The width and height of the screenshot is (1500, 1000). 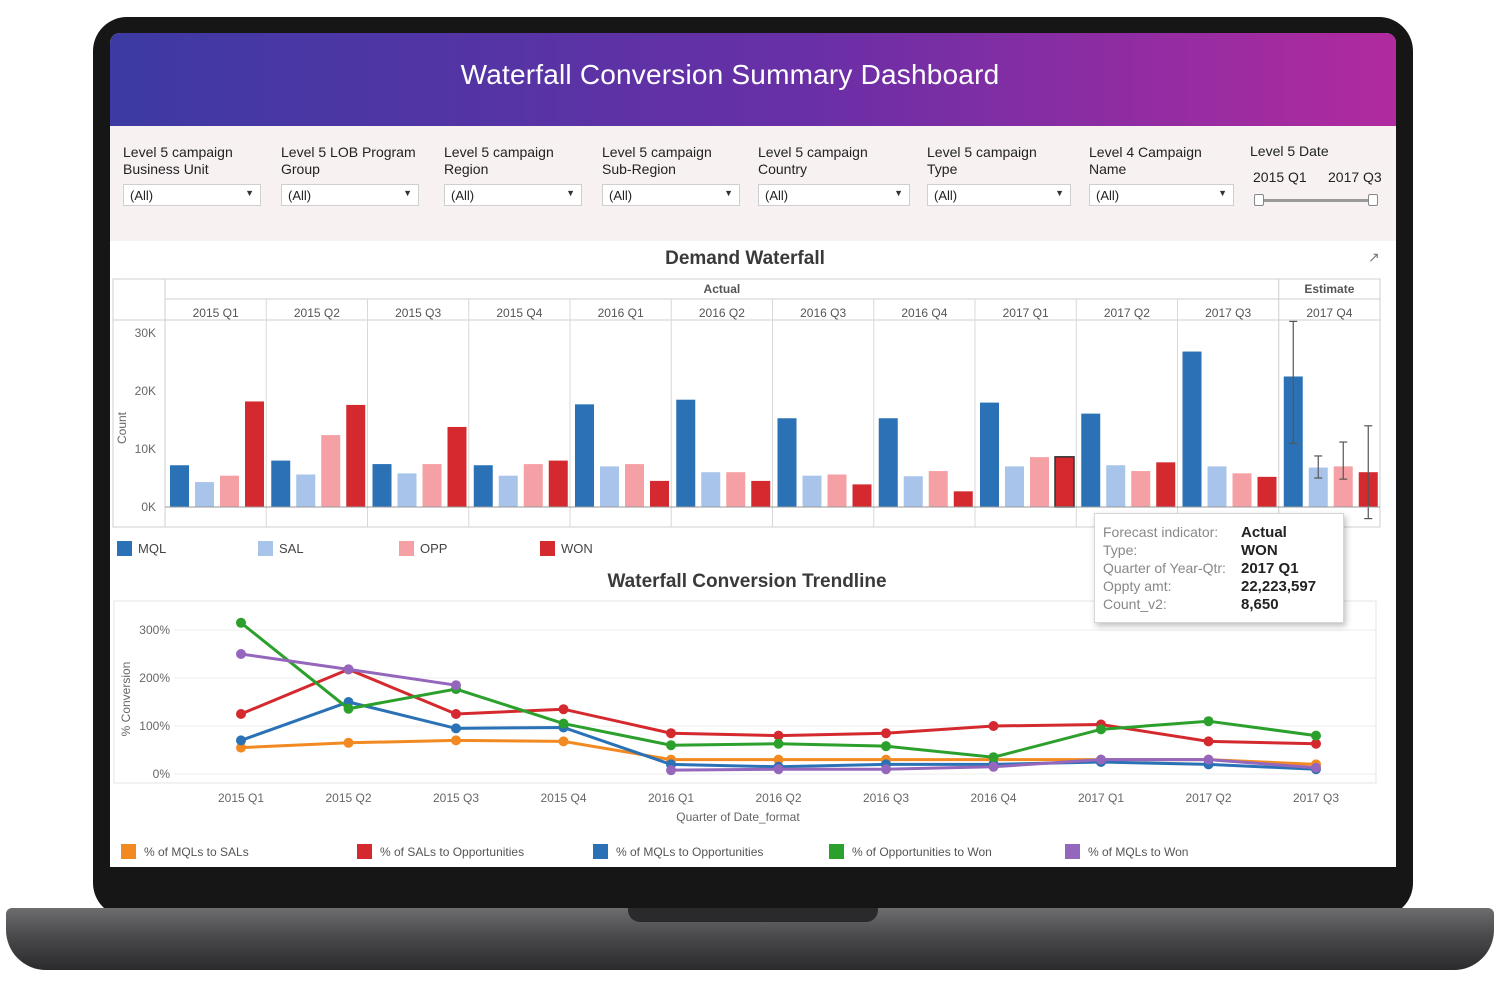 What do you see at coordinates (148, 507) in the screenshot?
I see `y-tick-label: 0K` at bounding box center [148, 507].